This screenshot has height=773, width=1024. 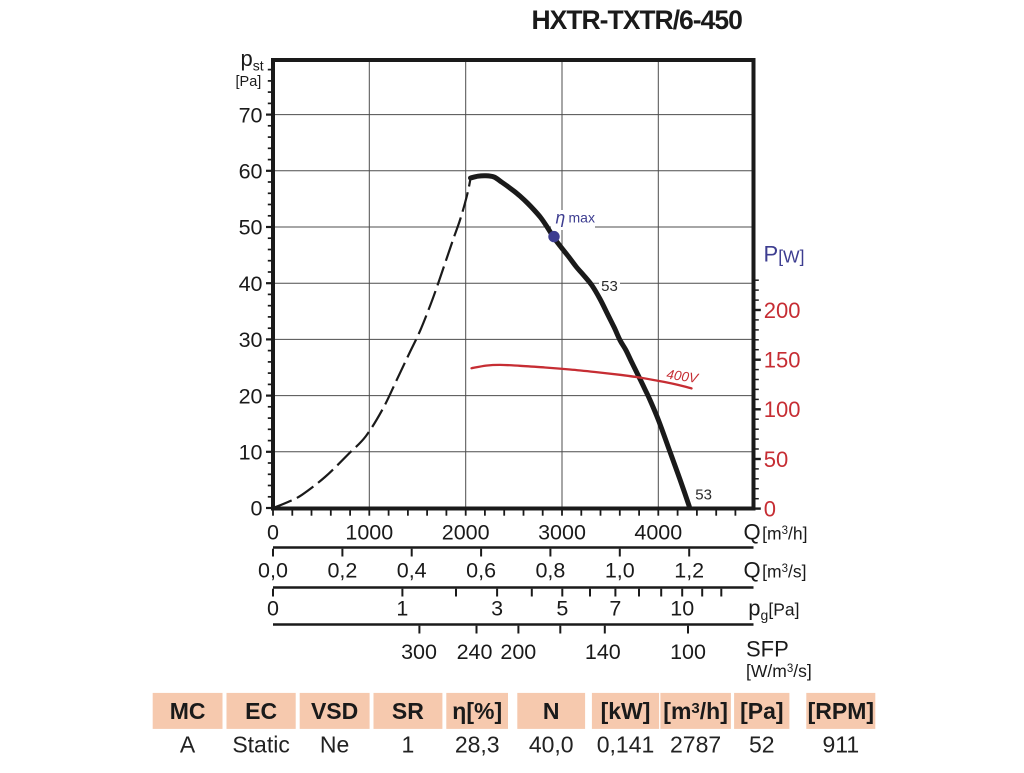 What do you see at coordinates (412, 571) in the screenshot?
I see `svg-text: 0,4` at bounding box center [412, 571].